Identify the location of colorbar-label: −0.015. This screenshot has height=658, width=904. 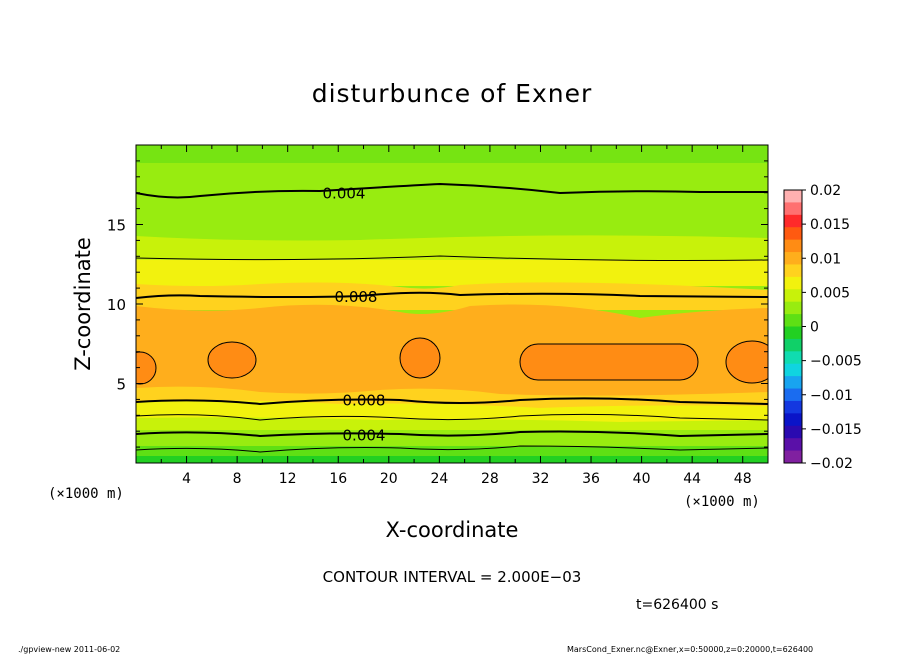
(836, 430).